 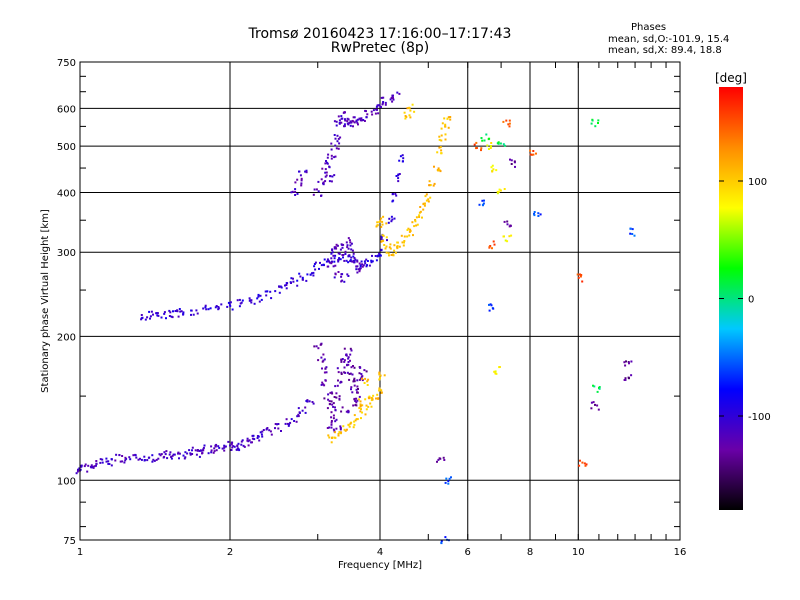 What do you see at coordinates (757, 182) in the screenshot?
I see `colorbar-tick-label: 100` at bounding box center [757, 182].